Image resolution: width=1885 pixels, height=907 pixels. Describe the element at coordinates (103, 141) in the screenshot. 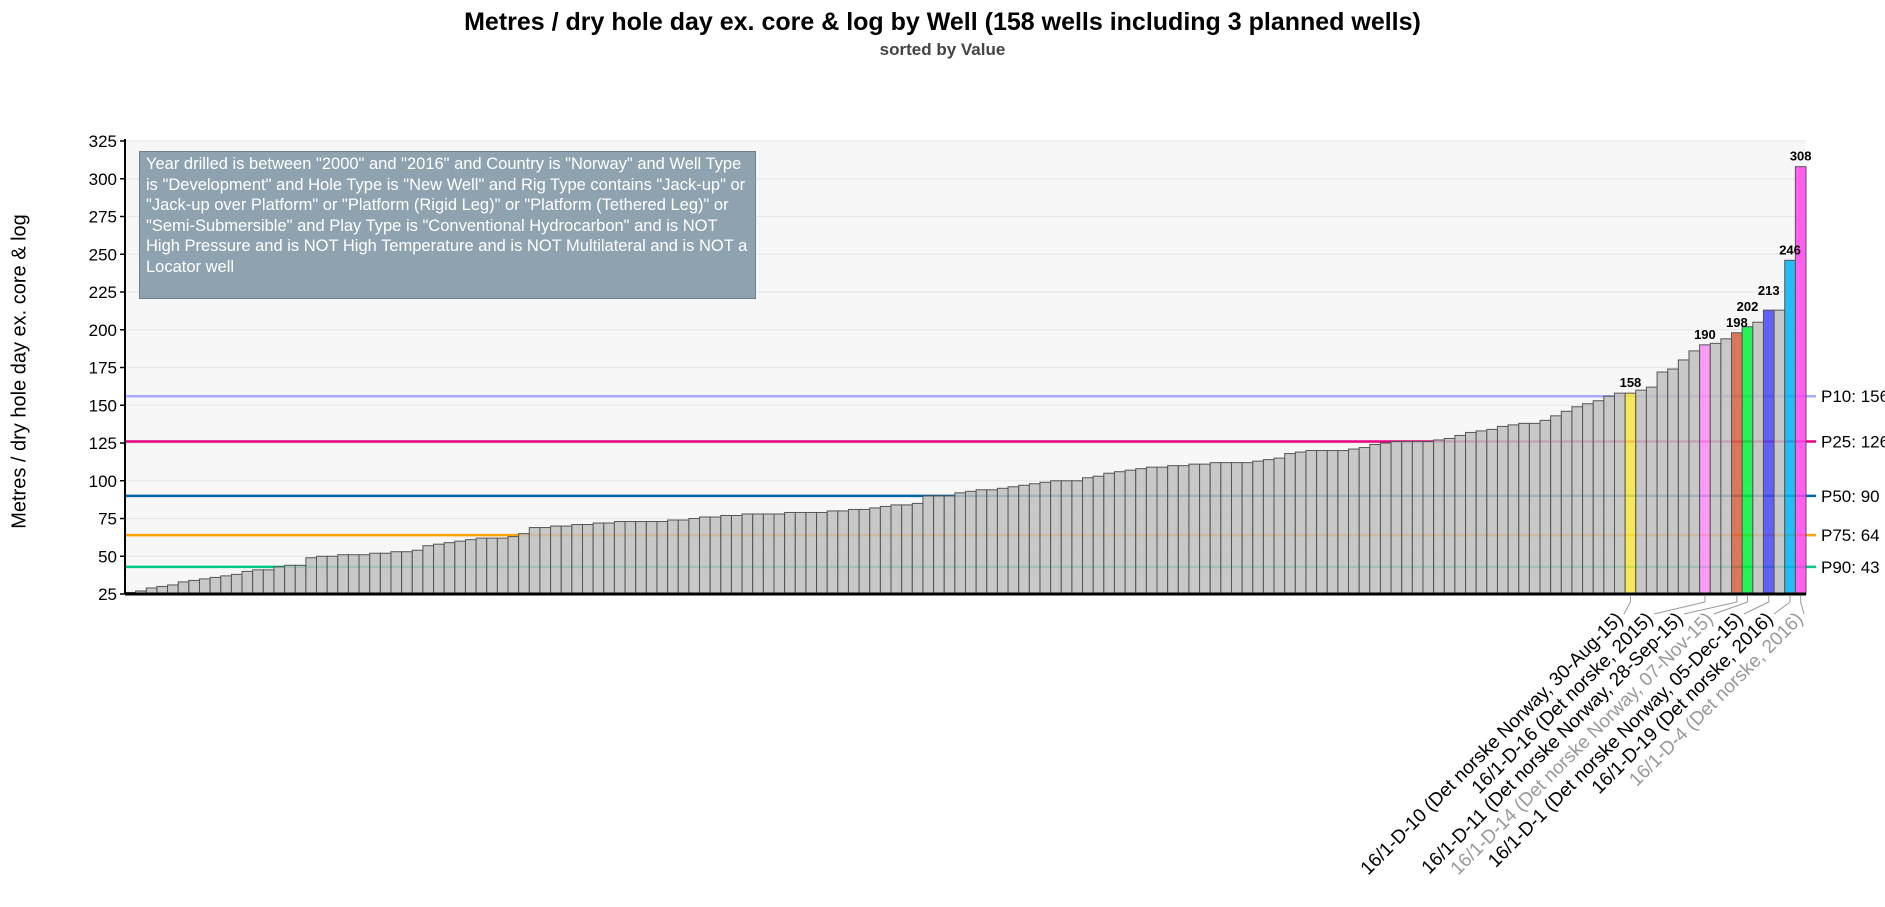

I see `y-tick-label: 325` at that location.